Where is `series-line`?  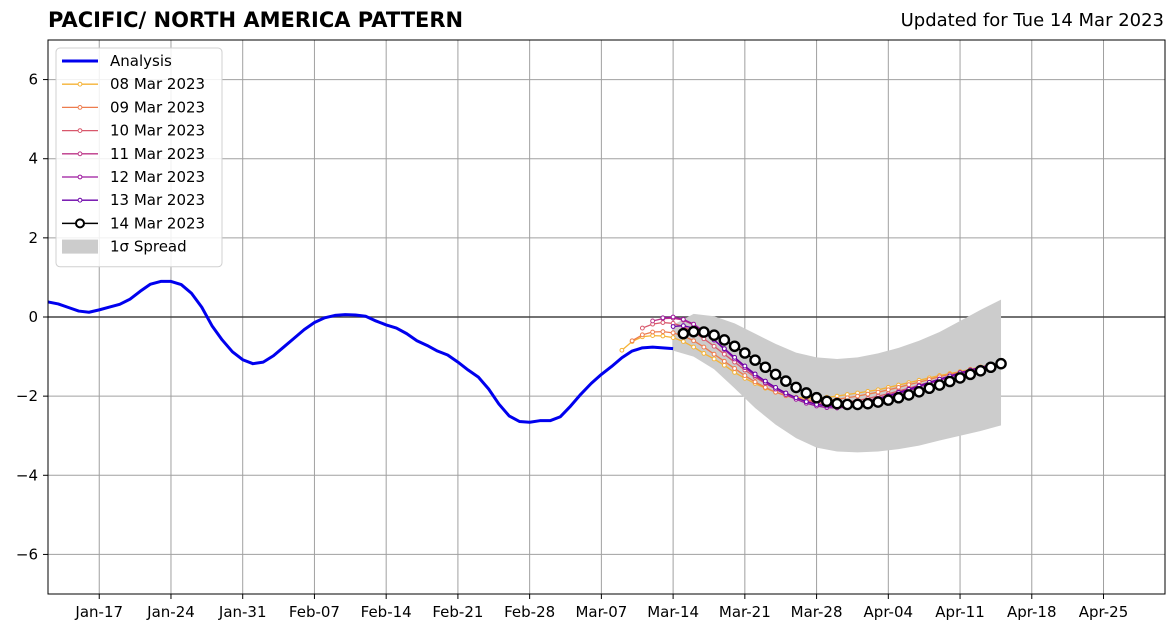
series-line is located at coordinates (360, 351).